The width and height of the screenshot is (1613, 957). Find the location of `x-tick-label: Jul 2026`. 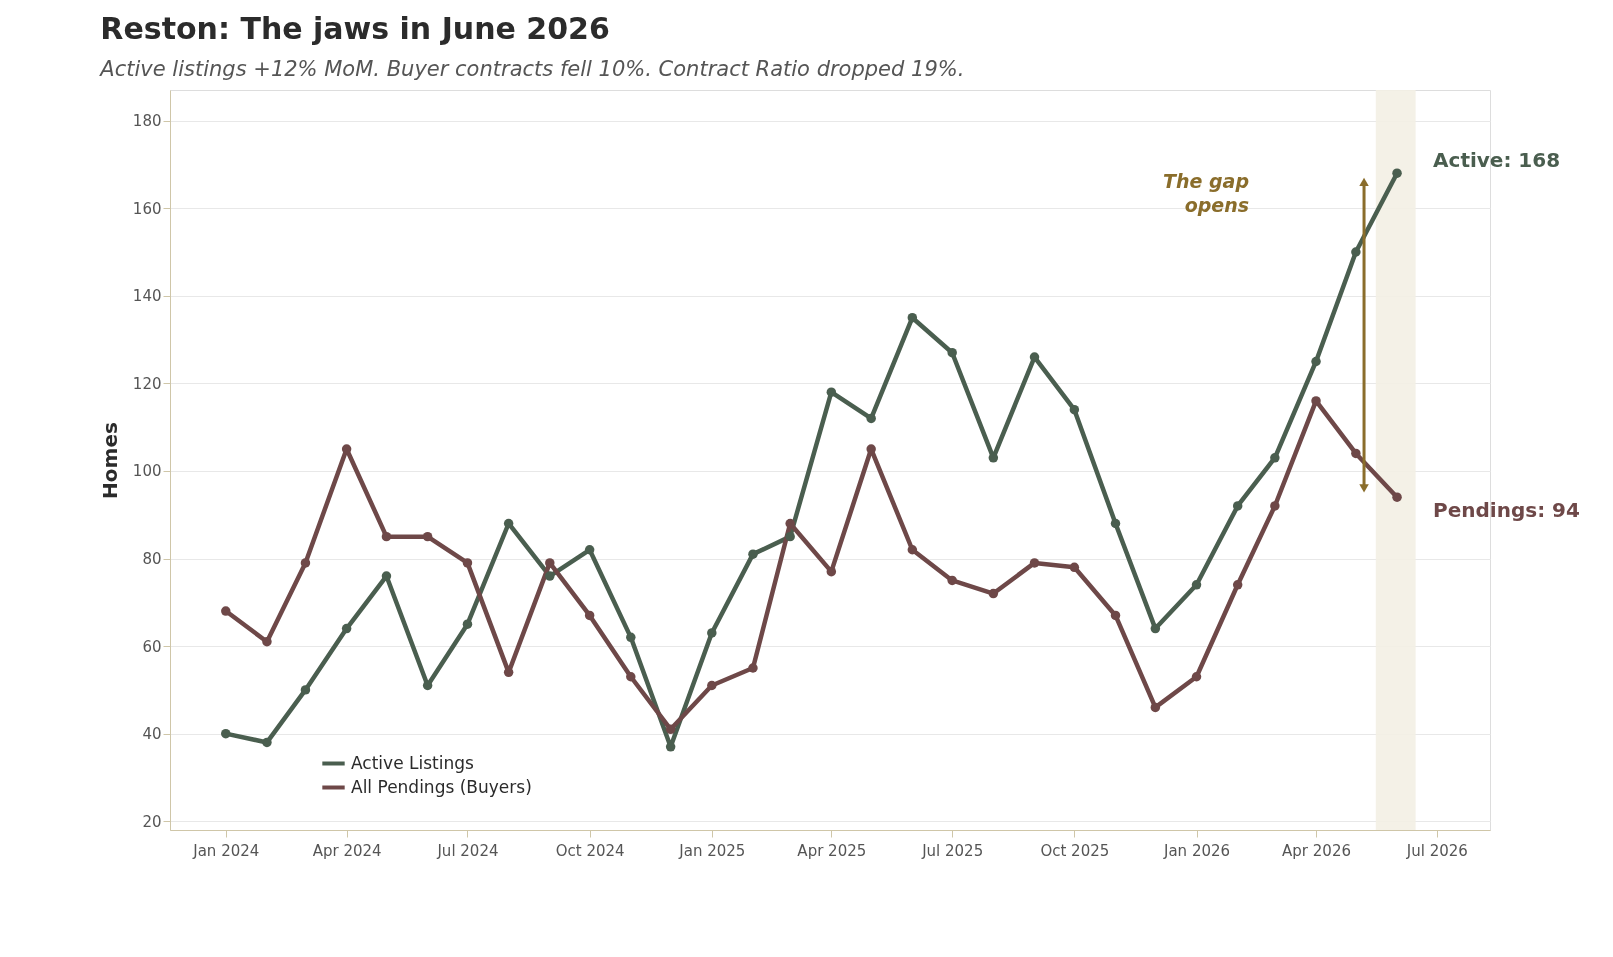

x-tick-label: Jul 2026 is located at coordinates (1436, 850).